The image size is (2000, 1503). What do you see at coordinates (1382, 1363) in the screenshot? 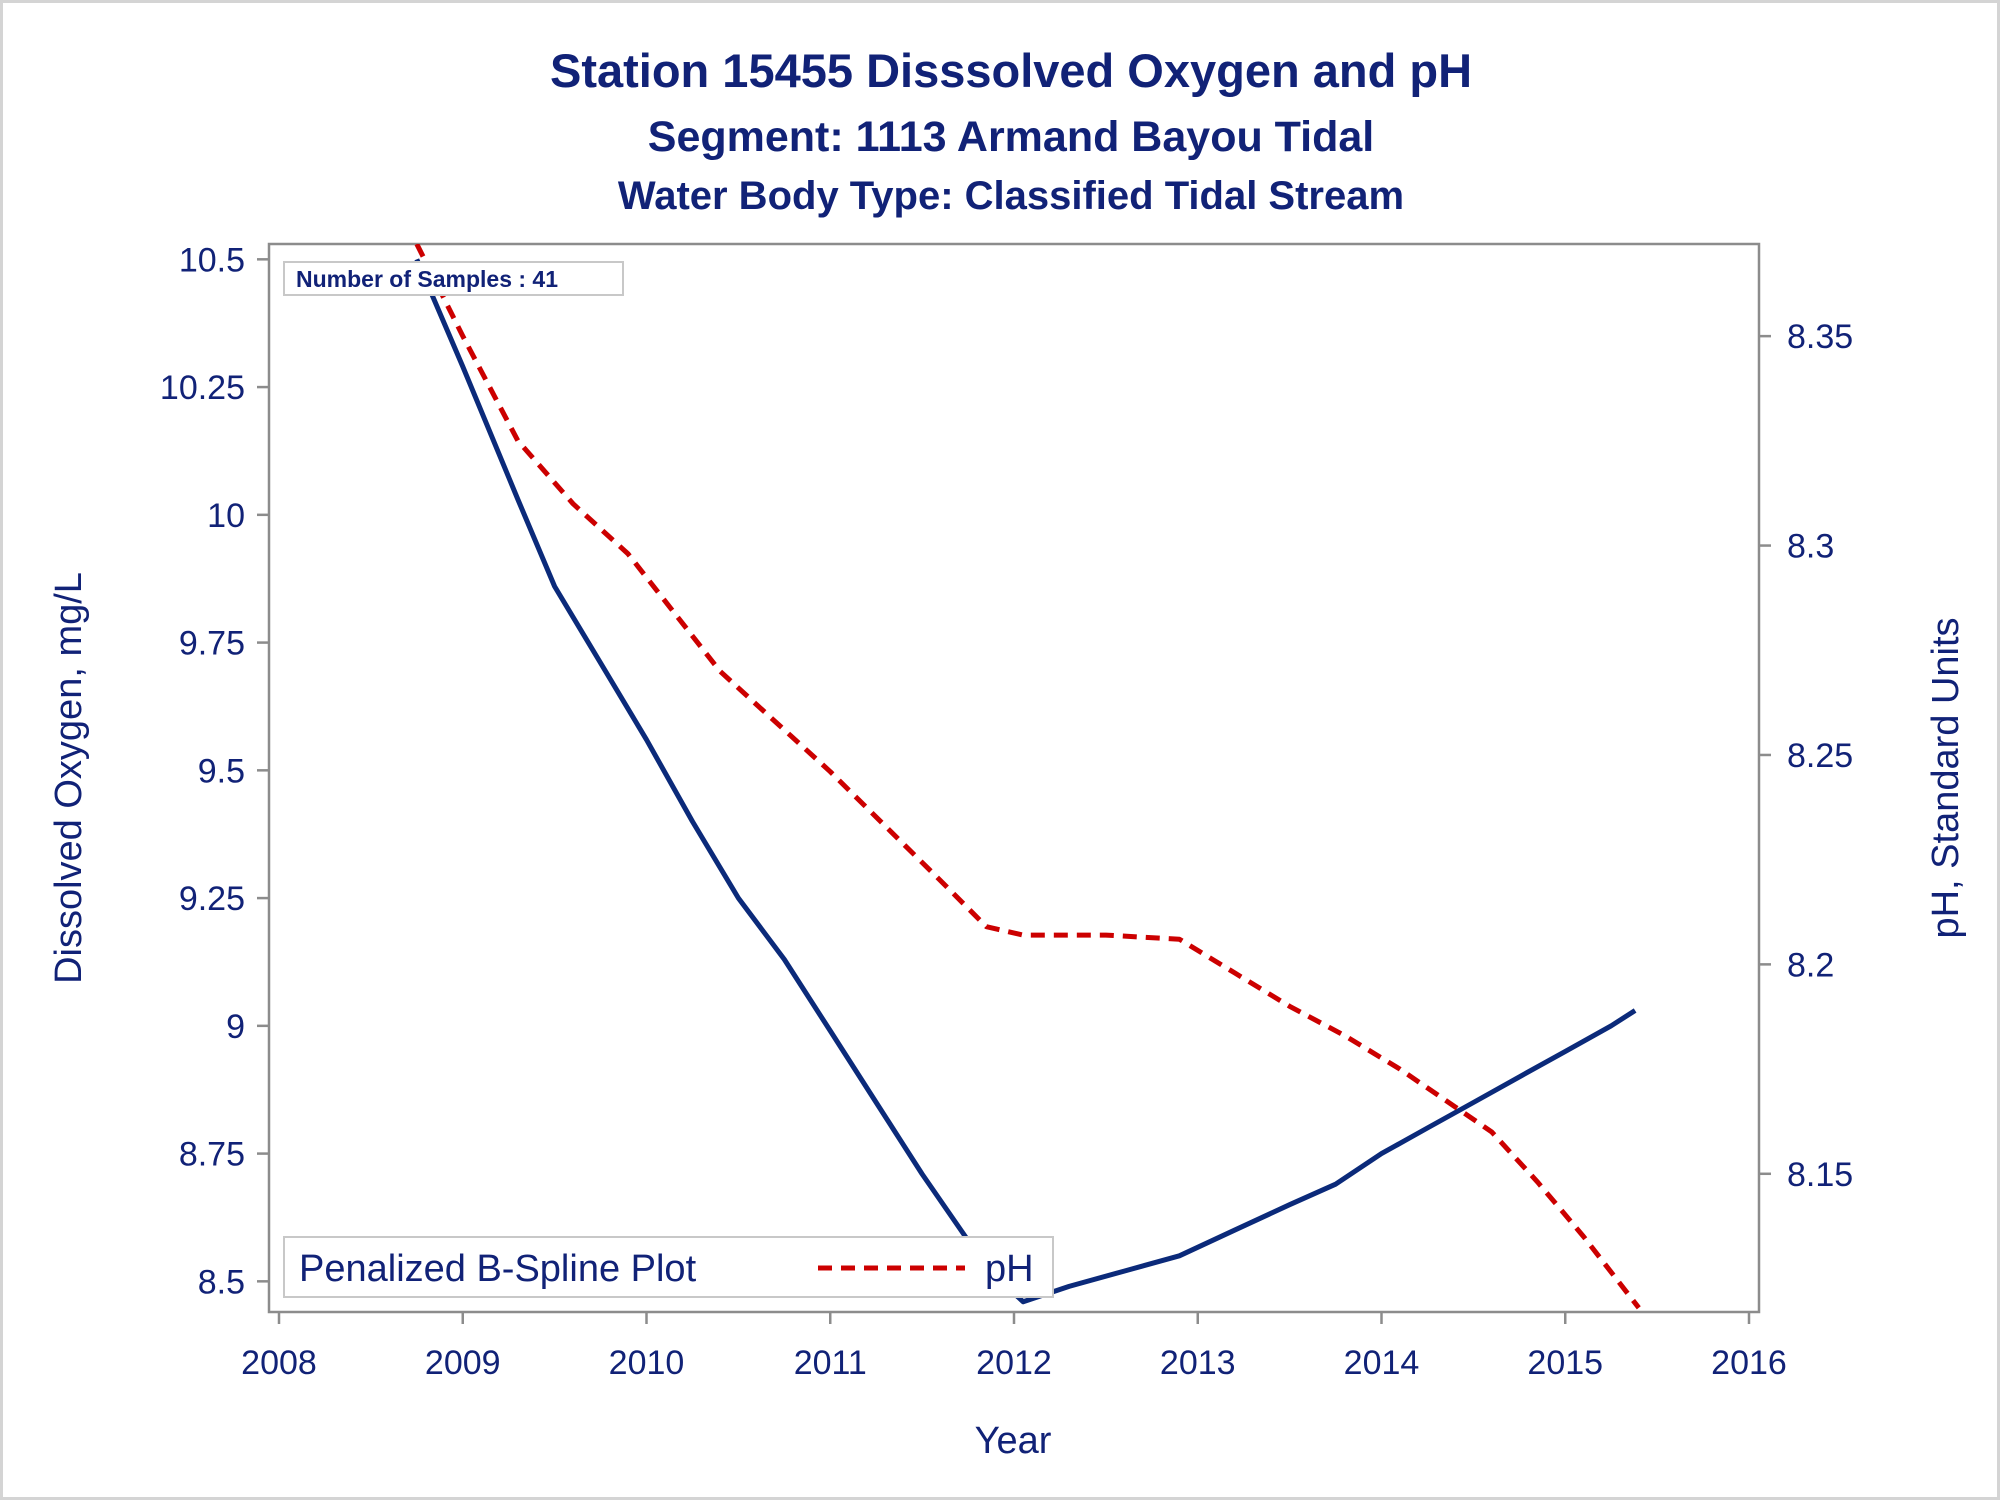
I see `x-tick-label: 2014` at bounding box center [1382, 1363].